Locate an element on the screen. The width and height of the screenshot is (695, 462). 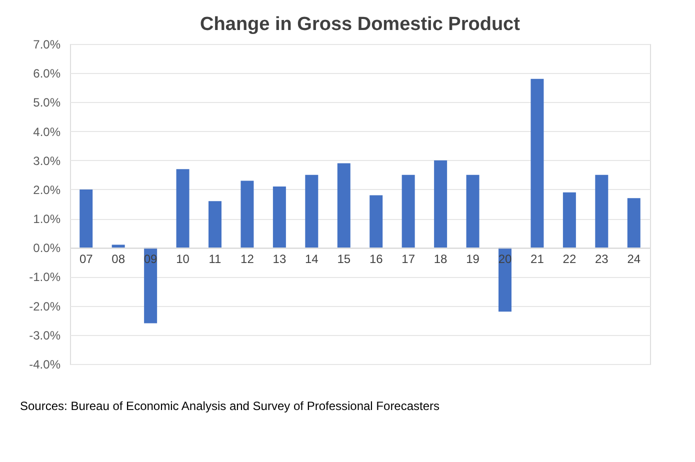
y-tick-label: 5.0% is located at coordinates (47, 103).